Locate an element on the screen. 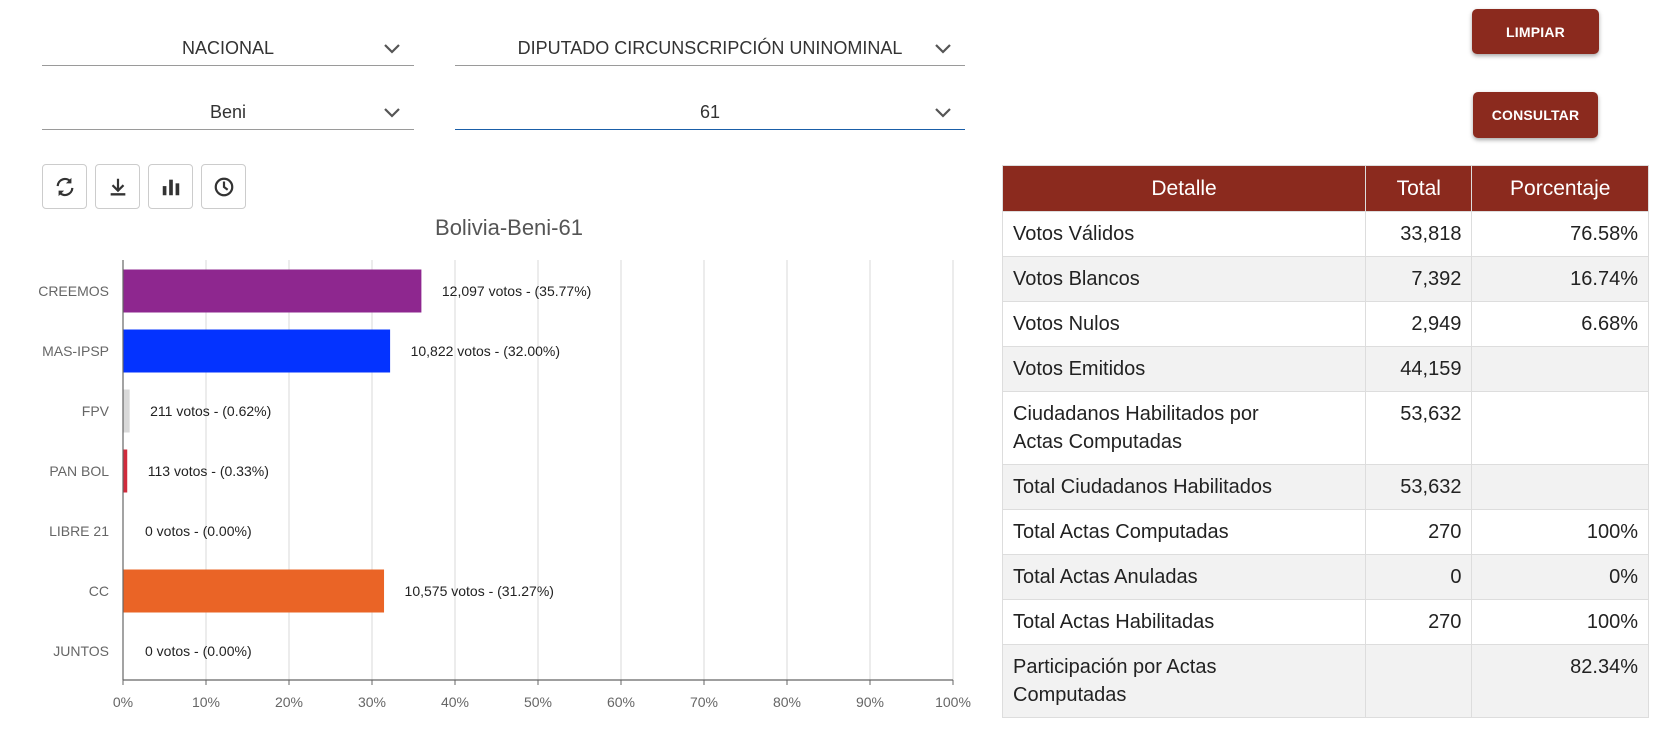  table-row: Total Actas Habilitadas 270 100% is located at coordinates (1325, 622).